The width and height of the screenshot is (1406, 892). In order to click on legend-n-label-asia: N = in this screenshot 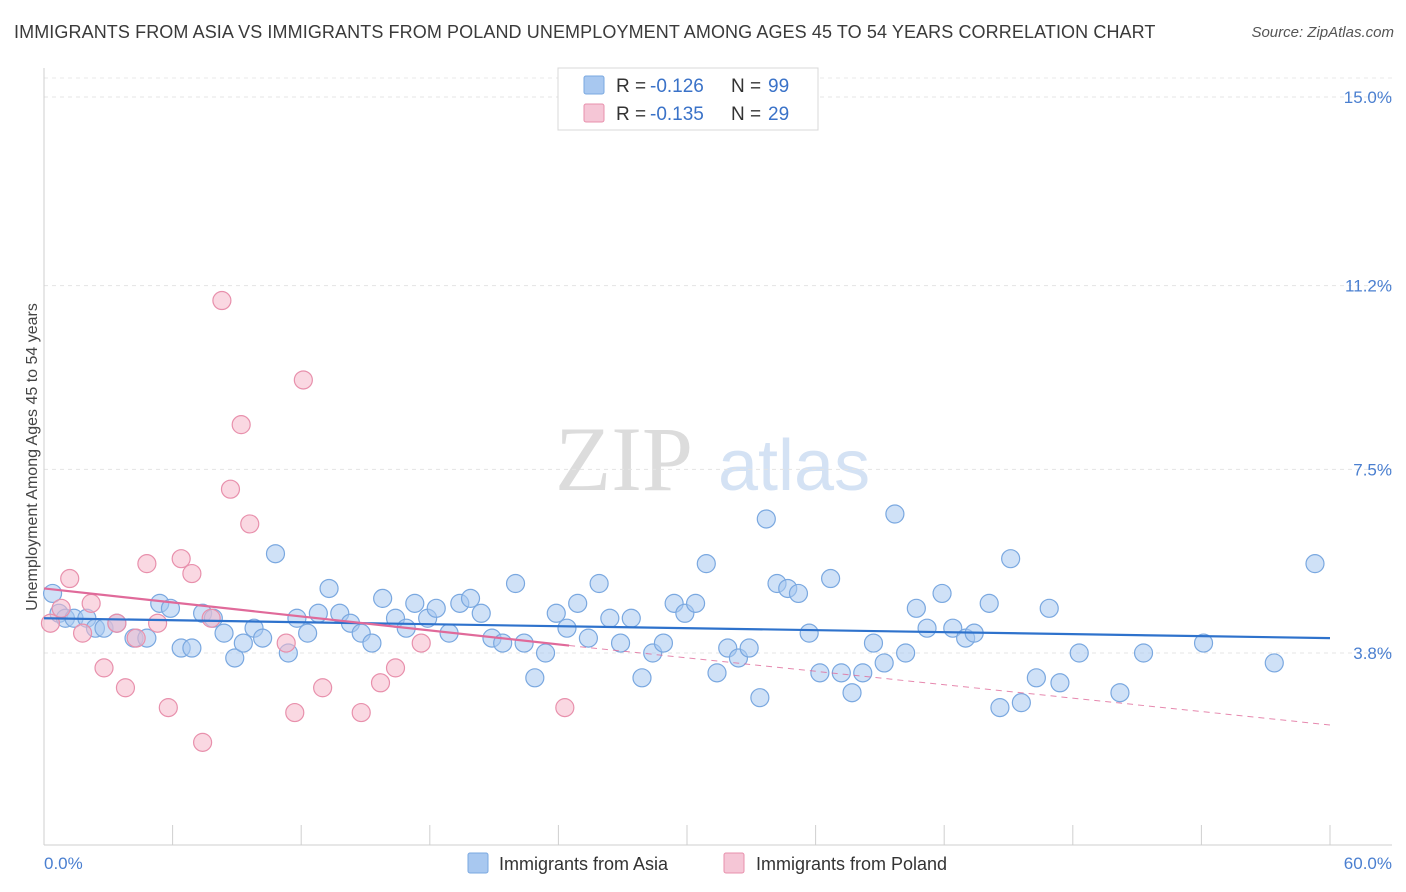, I will do `click(746, 86)`.